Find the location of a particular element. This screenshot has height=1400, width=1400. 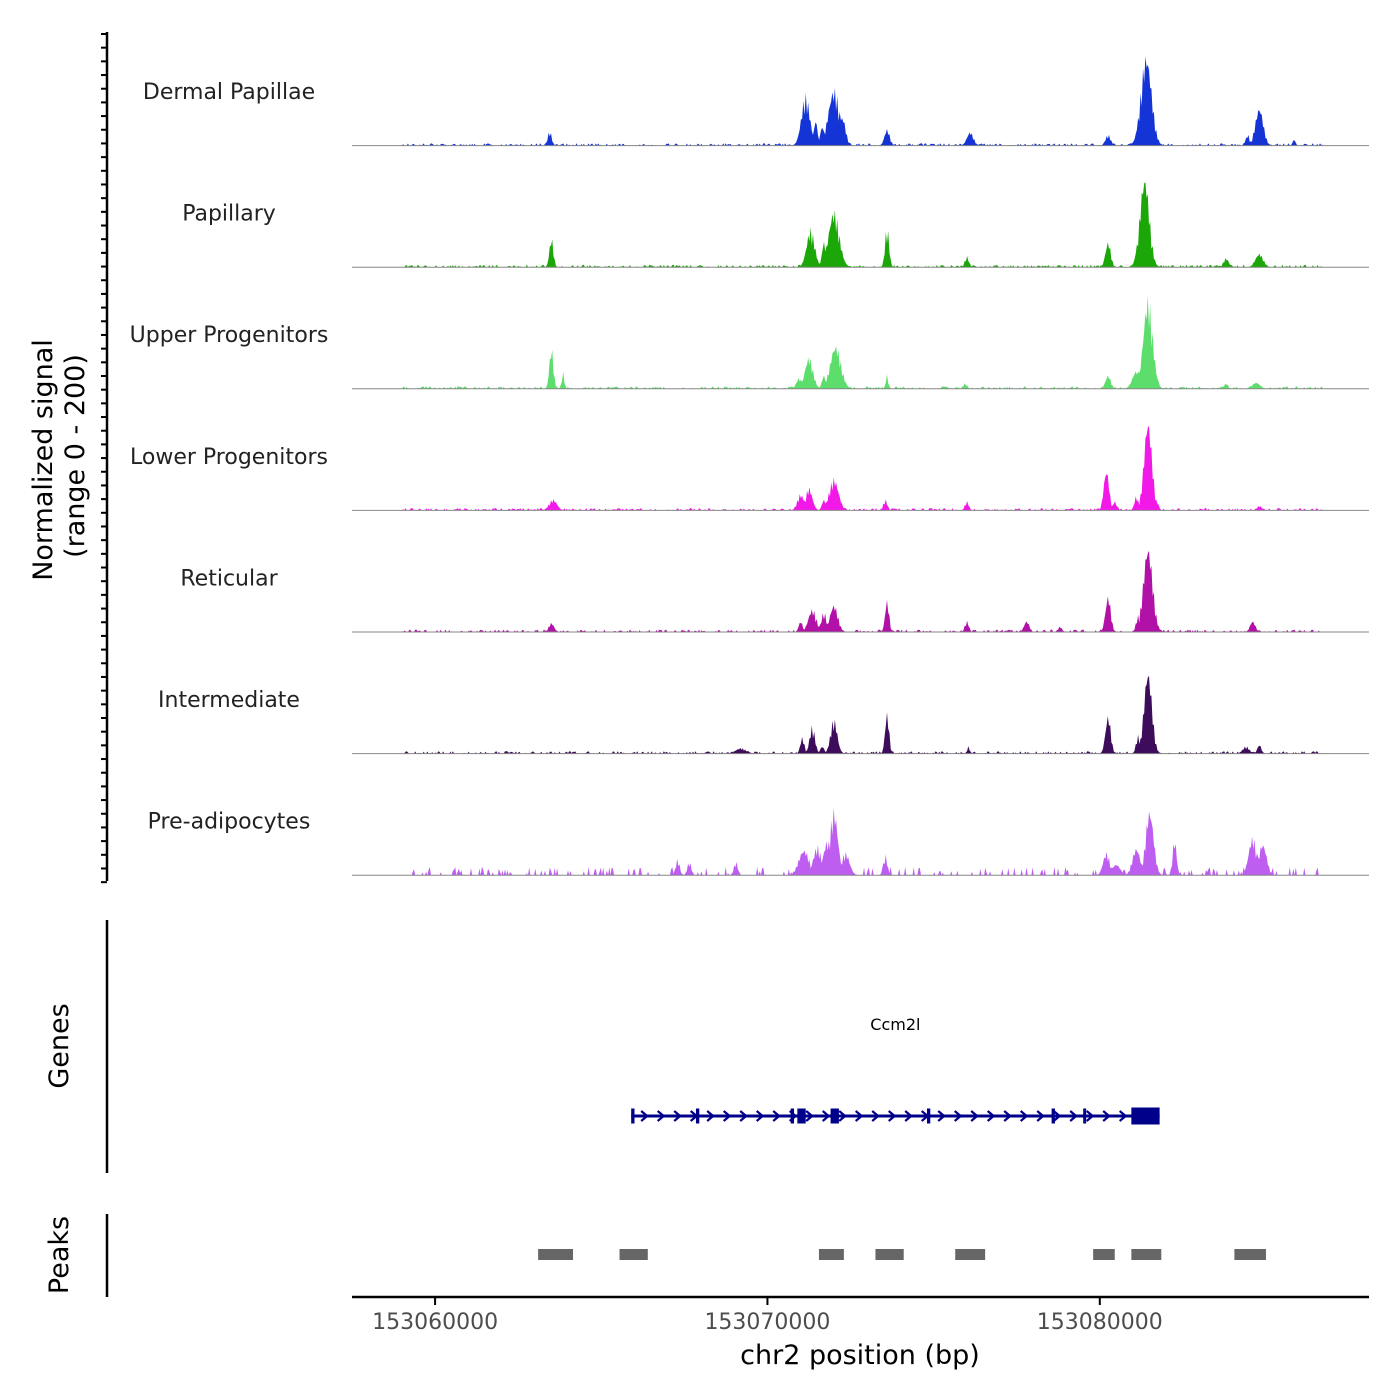

genes-panel-label: Genes is located at coordinates (59, 1045).